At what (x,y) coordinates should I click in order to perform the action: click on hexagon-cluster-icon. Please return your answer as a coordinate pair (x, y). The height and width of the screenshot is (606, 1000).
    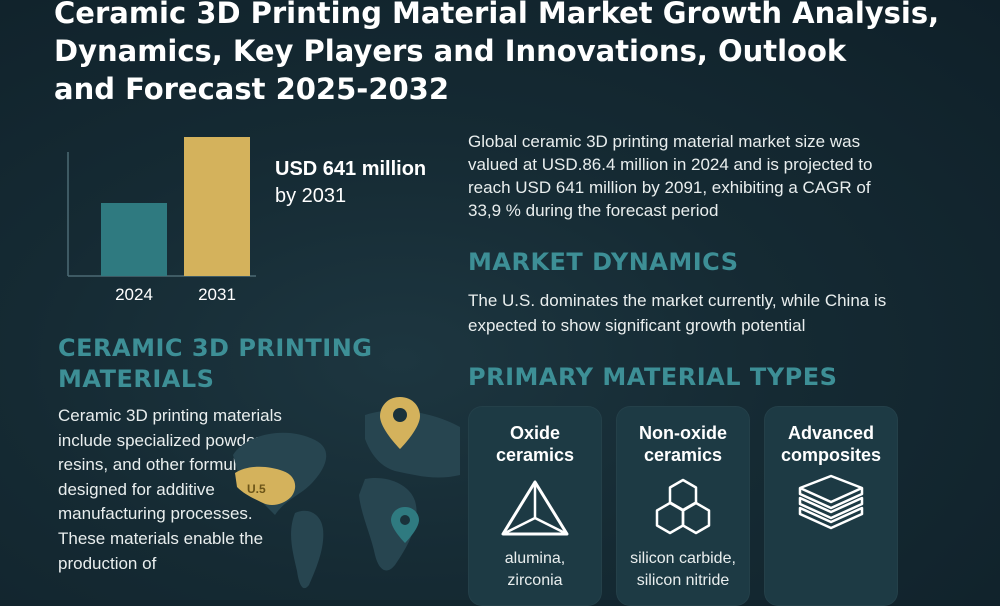
    Looking at the image, I should click on (683, 506).